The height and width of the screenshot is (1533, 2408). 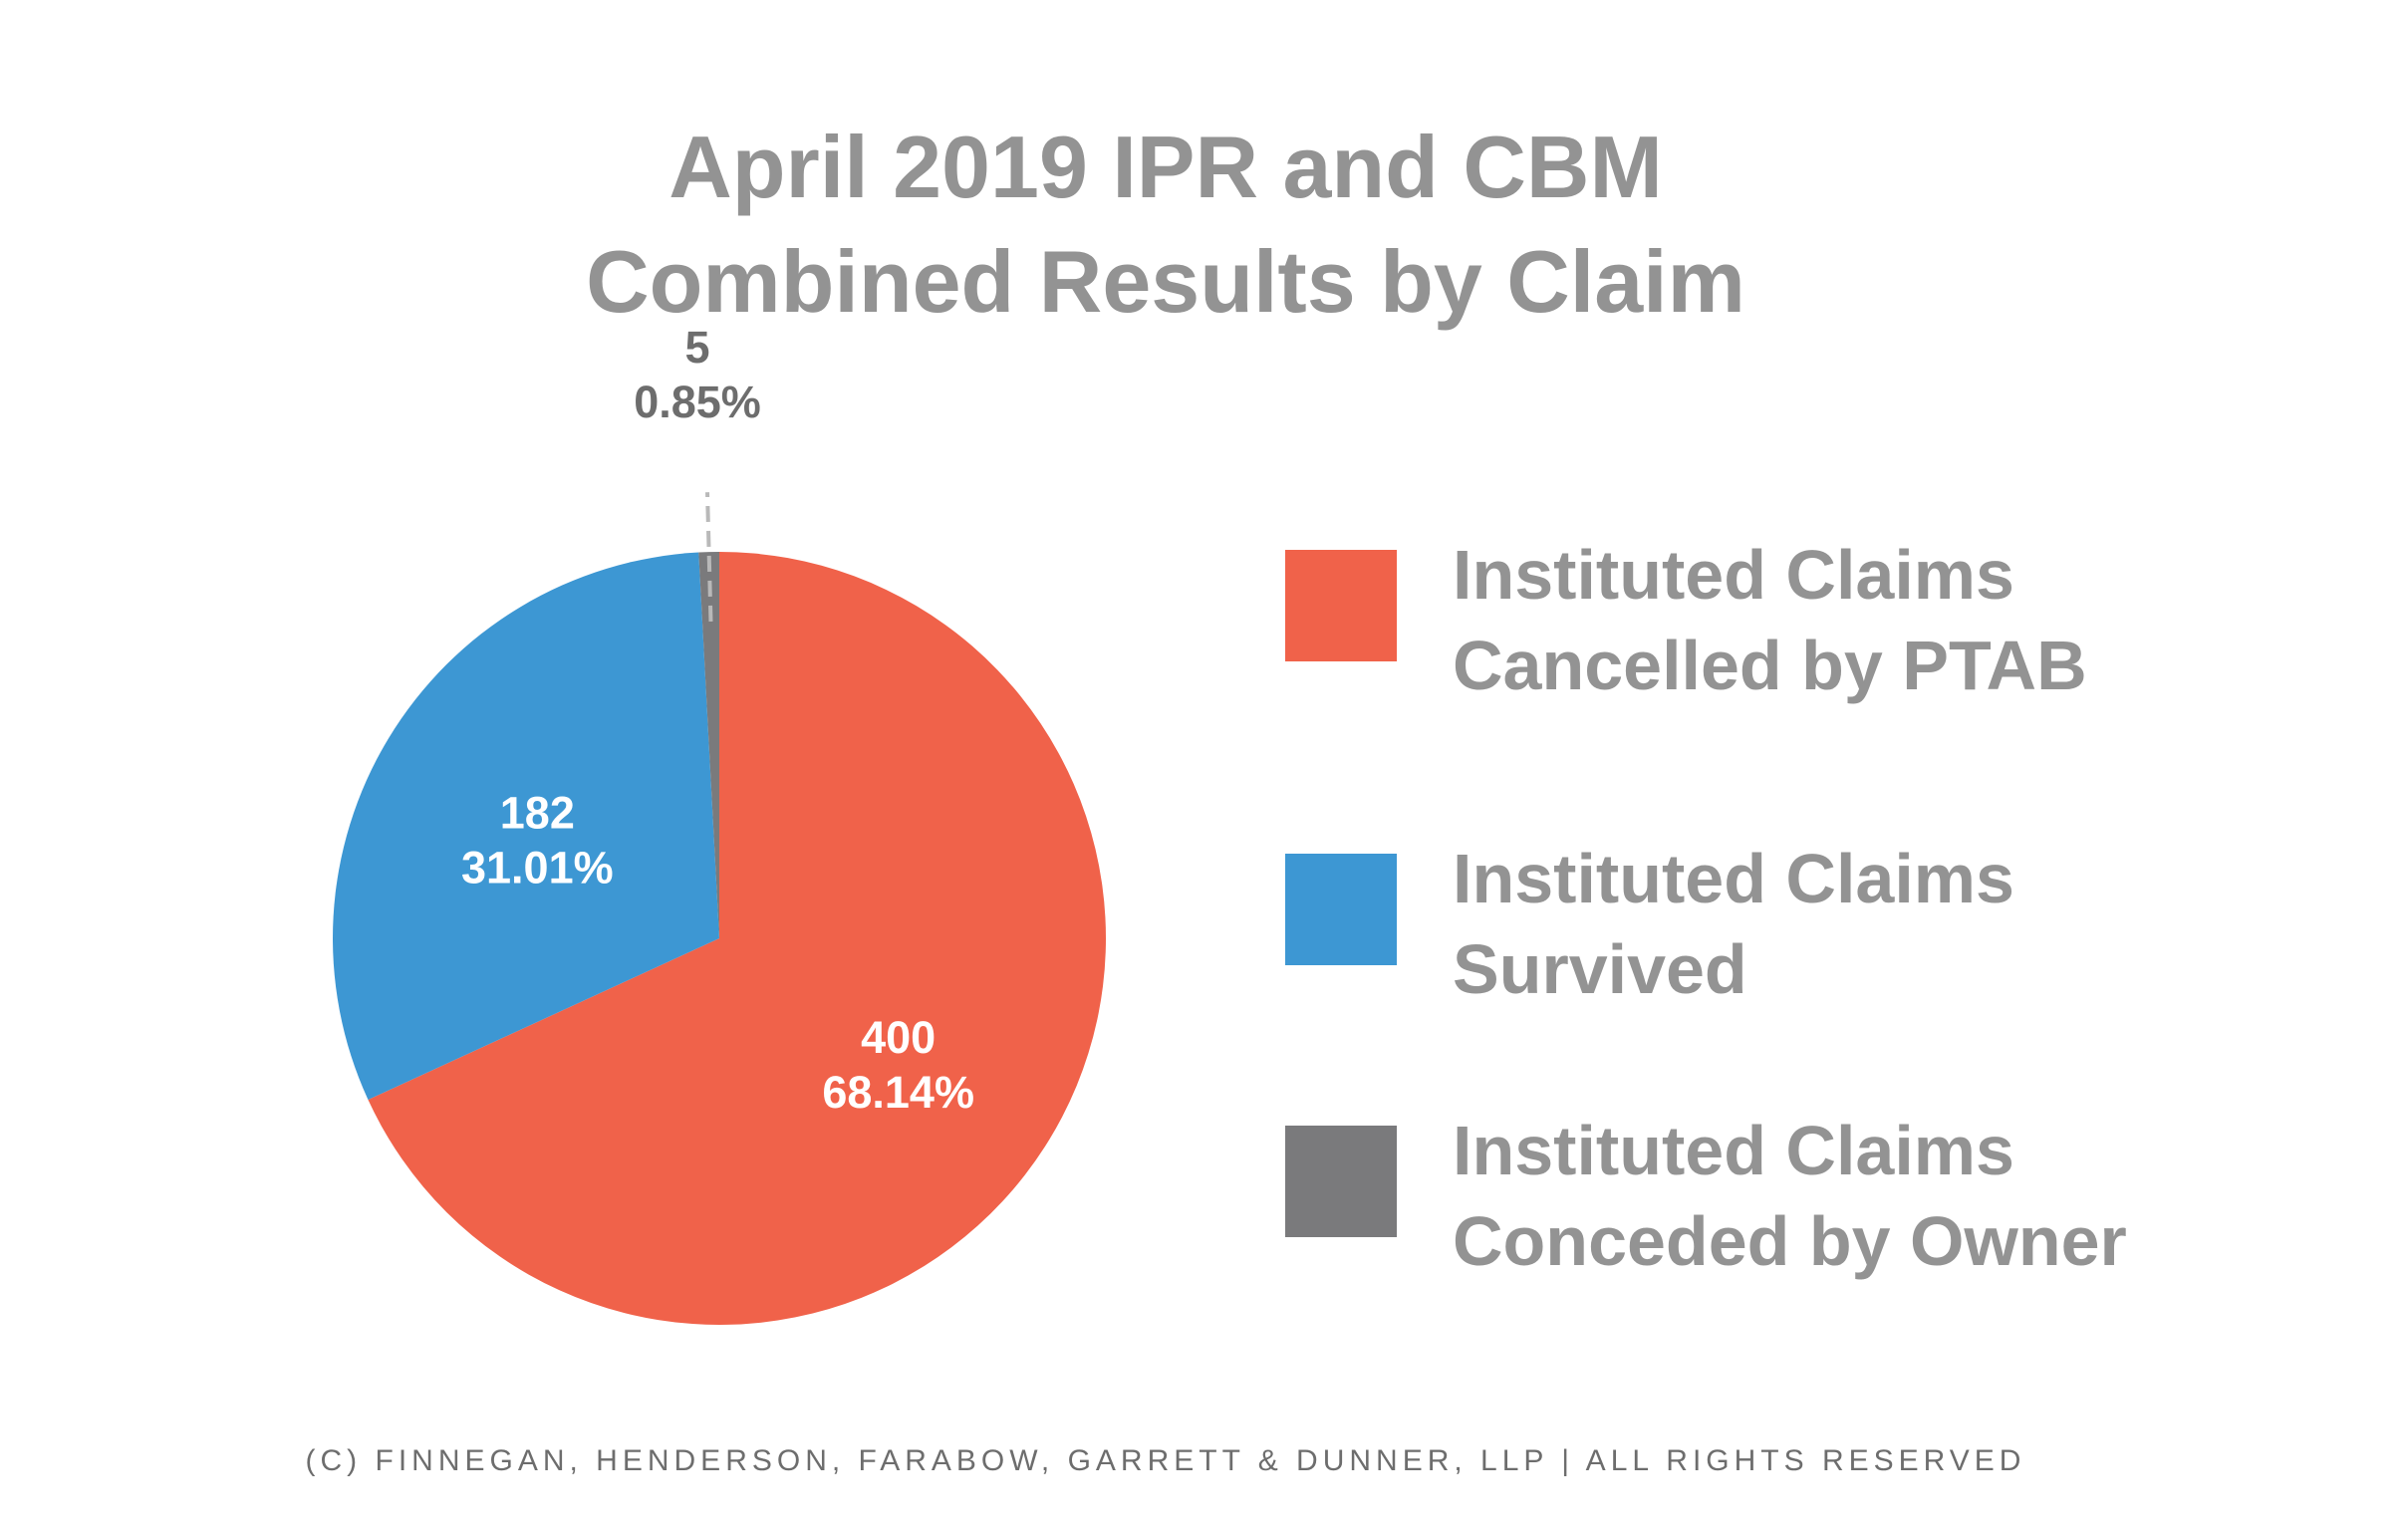 I want to click on slice-leader-line-conceded, so click(x=709, y=558).